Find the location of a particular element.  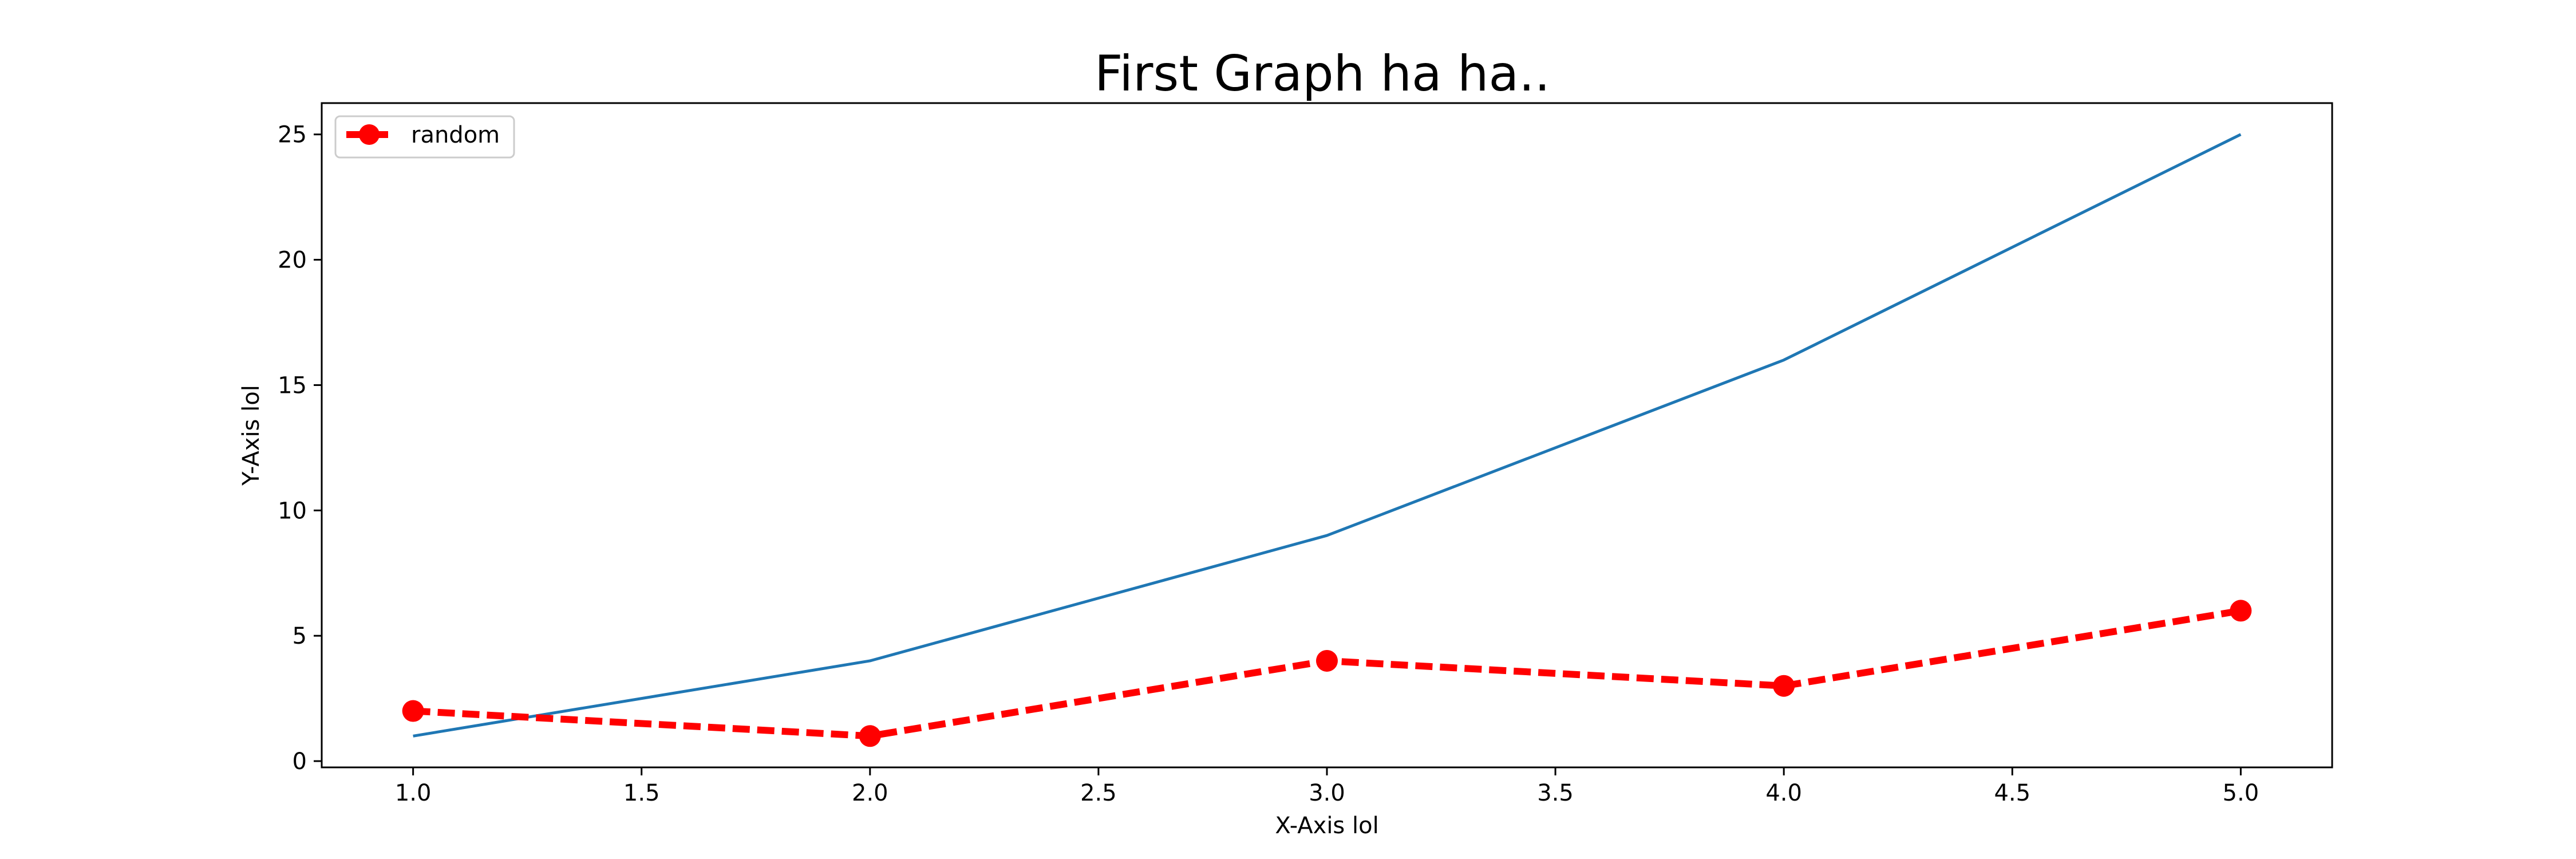

y-axis-ticks: 0 5 10 15 20 25 is located at coordinates (300, 448).